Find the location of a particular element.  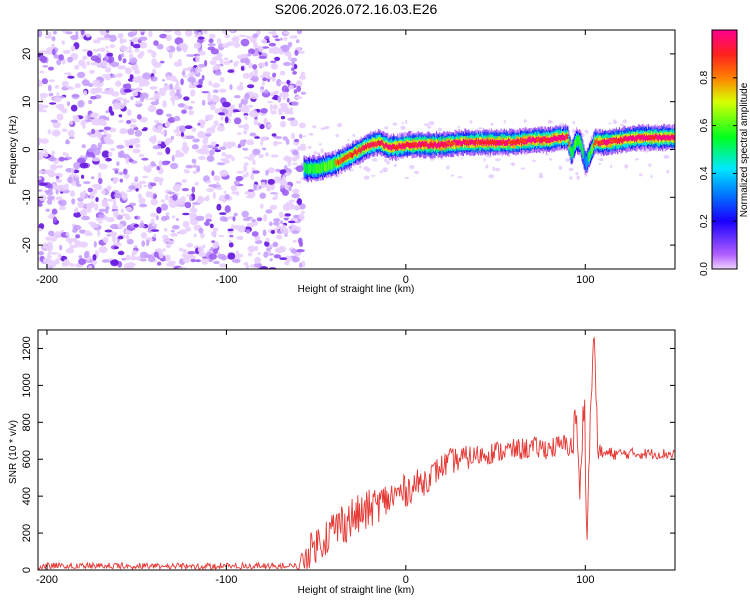

colorbar-gradient is located at coordinates (724, 149).